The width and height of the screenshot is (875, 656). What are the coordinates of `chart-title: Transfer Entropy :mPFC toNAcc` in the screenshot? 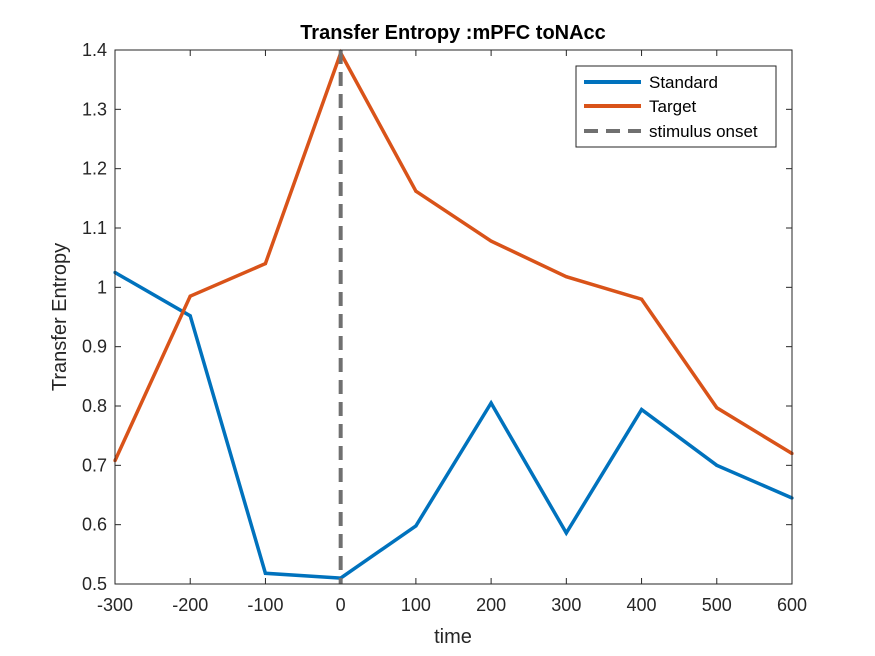 It's located at (453, 33).